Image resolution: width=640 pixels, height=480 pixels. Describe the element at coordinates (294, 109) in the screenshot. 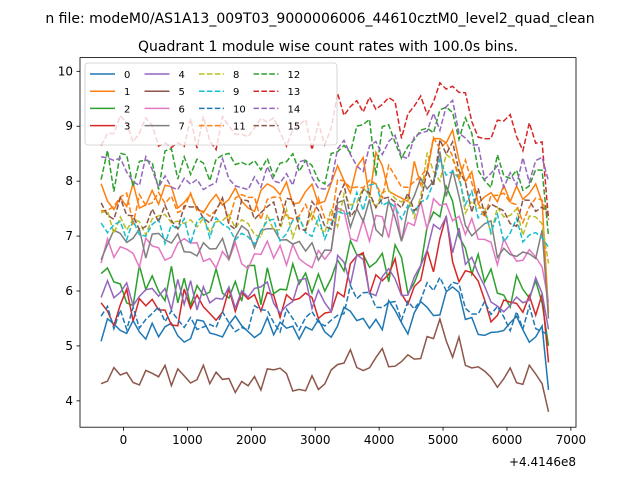

I see `legend-label-14: 14` at that location.